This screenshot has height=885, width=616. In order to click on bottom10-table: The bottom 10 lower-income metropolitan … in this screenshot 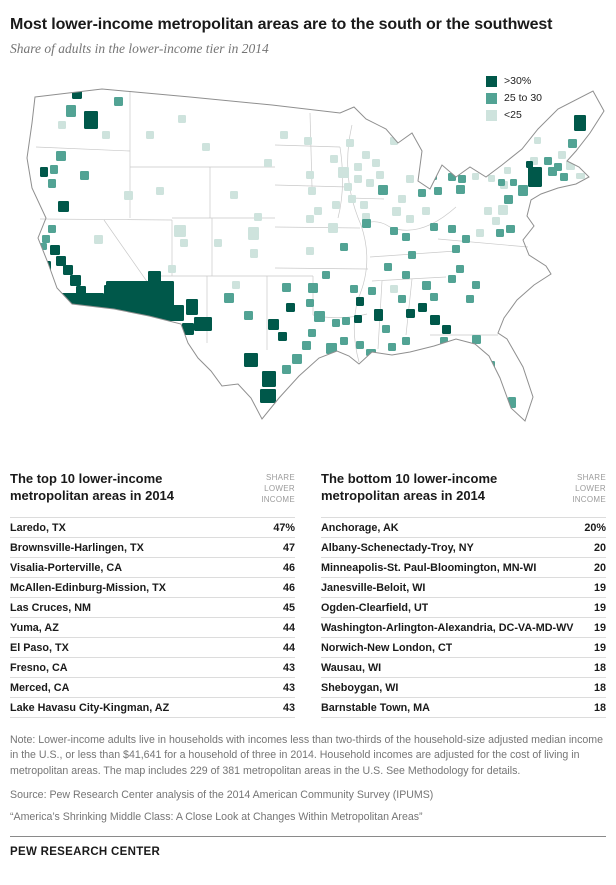, I will do `click(463, 594)`.